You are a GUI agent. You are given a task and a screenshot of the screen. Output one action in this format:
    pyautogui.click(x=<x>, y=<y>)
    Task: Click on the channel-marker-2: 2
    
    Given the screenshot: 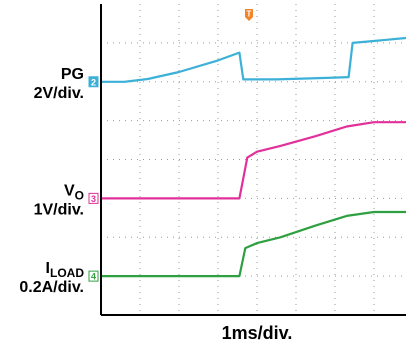 What is the action you would take?
    pyautogui.click(x=93, y=82)
    